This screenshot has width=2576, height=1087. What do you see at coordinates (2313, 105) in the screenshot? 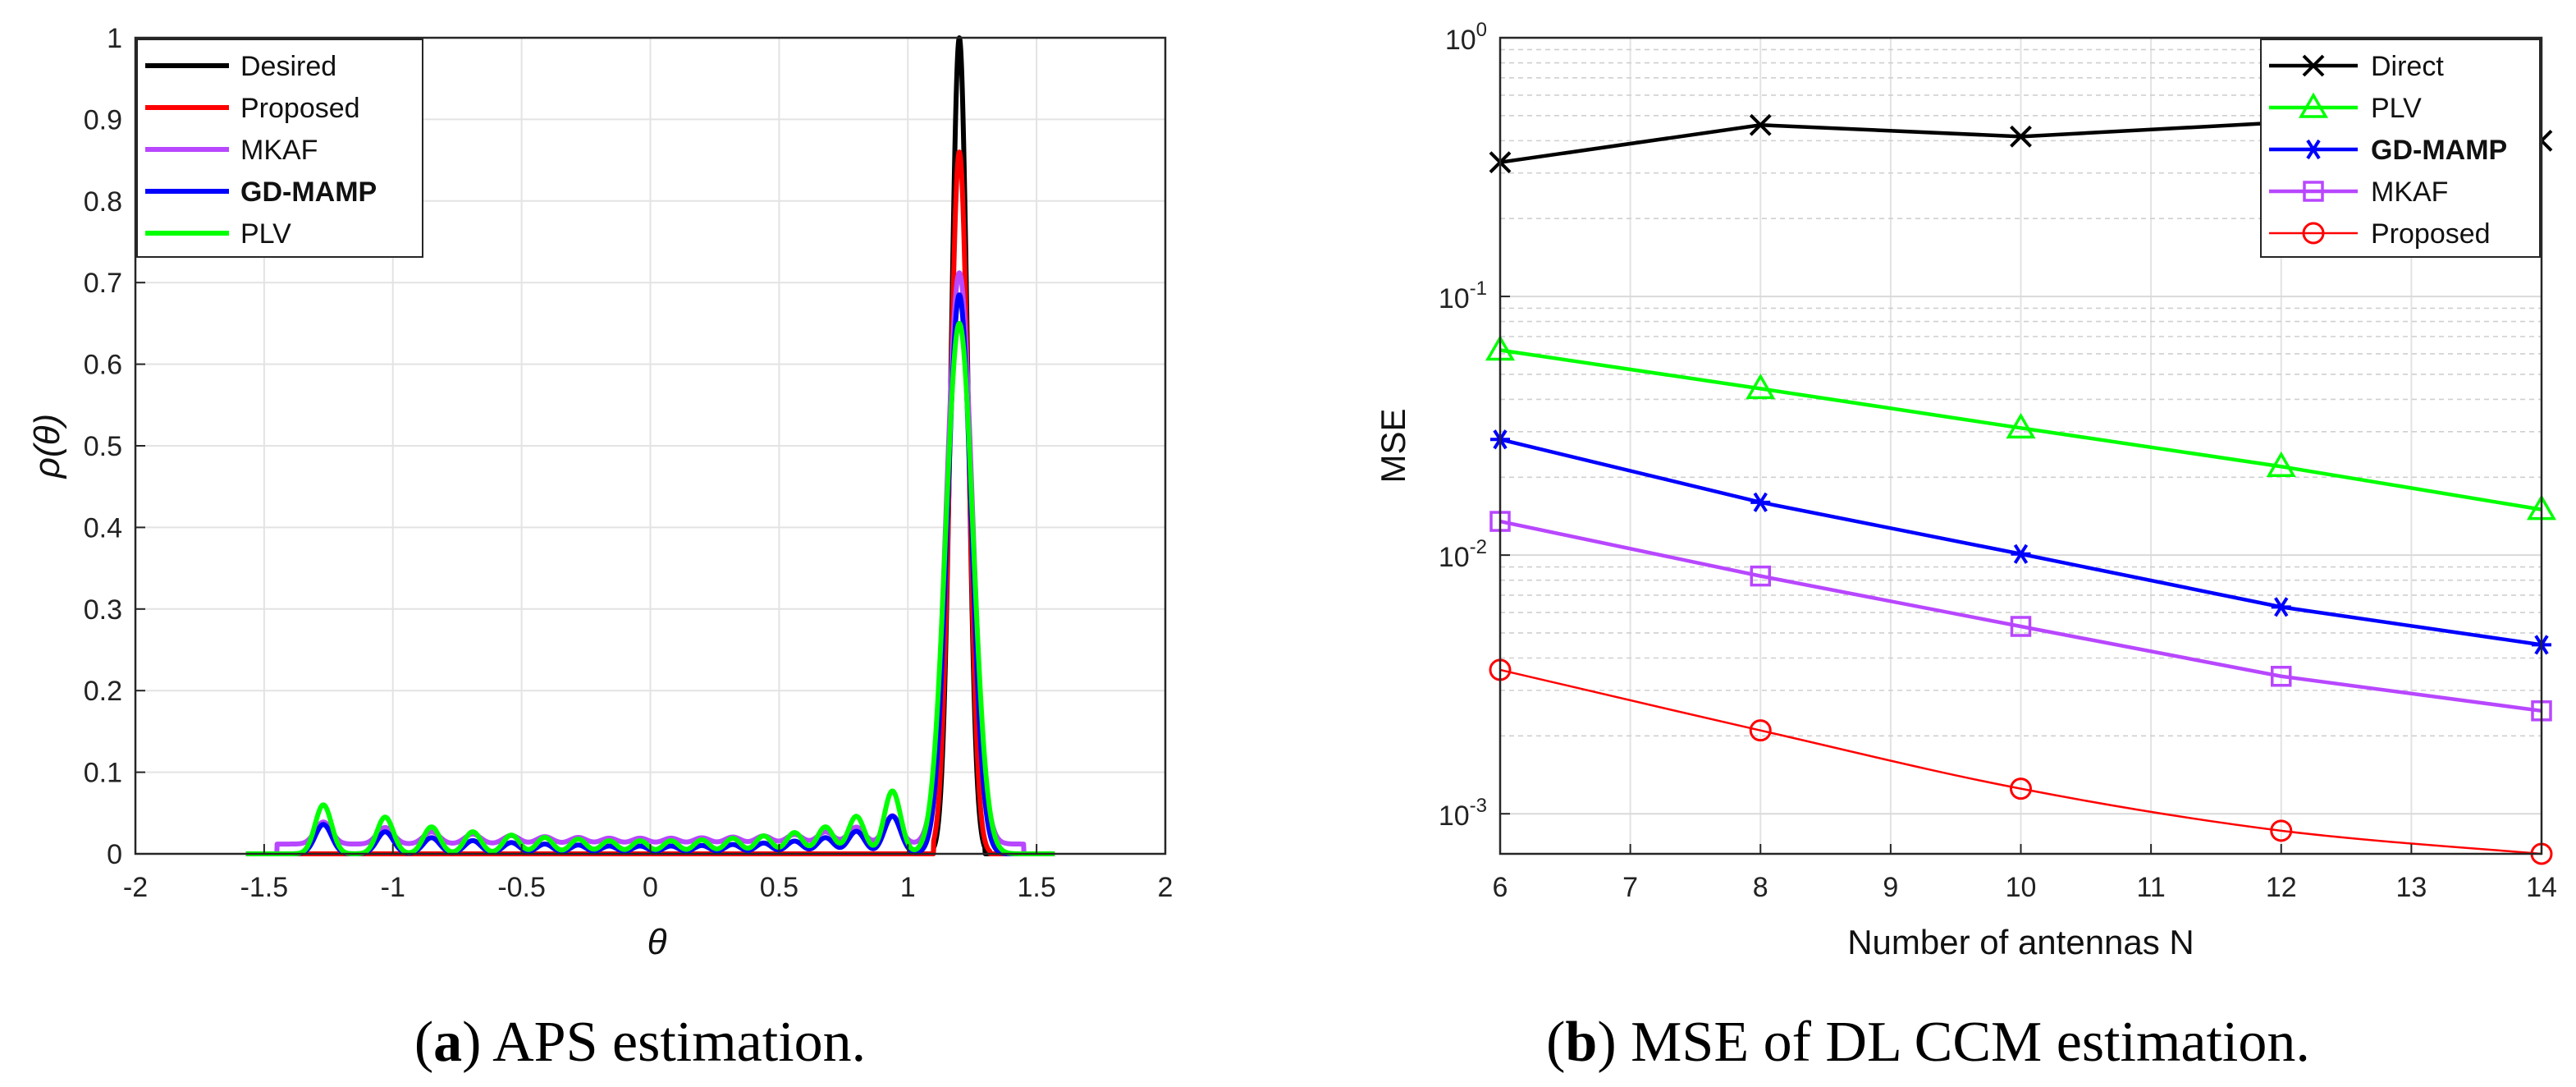
I see `legend-marker-plv` at bounding box center [2313, 105].